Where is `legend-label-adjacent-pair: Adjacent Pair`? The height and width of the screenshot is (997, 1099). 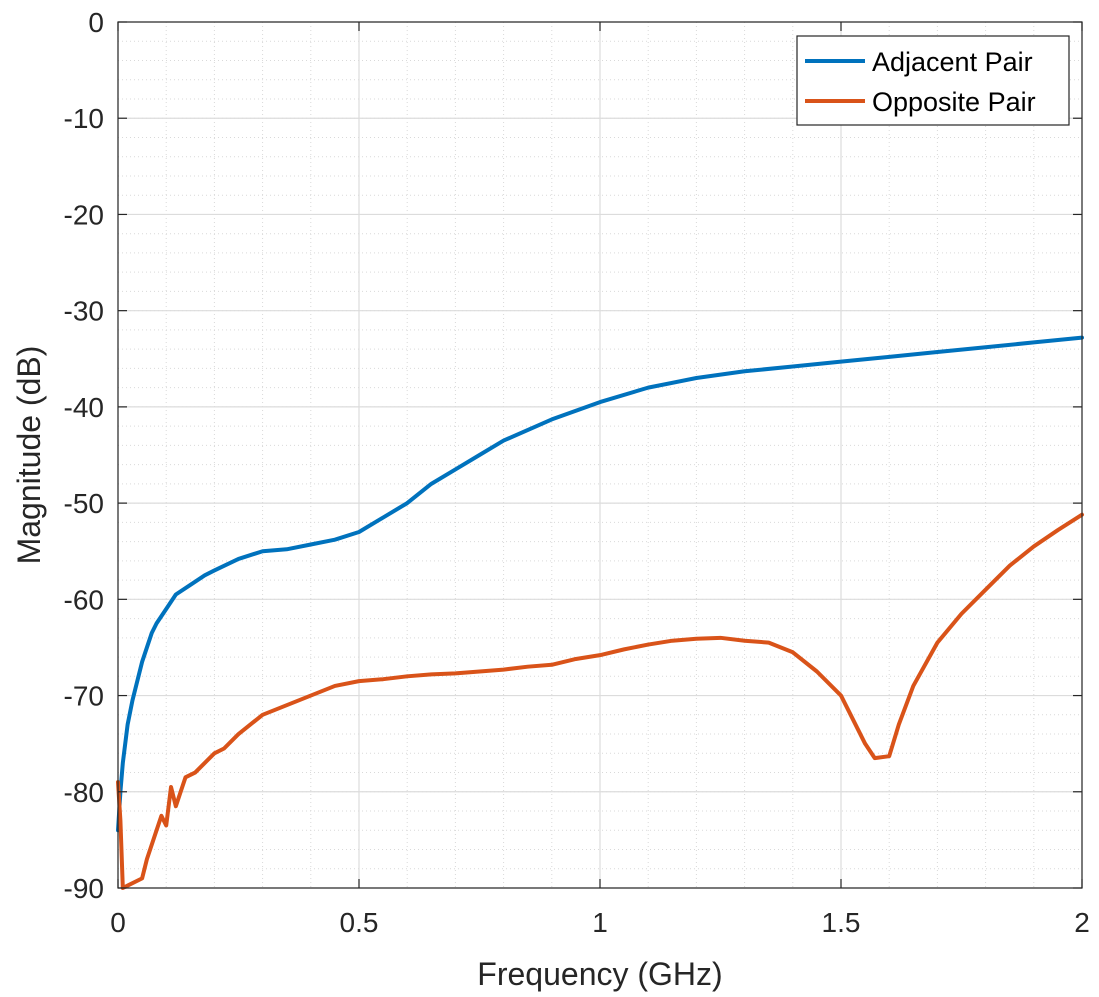
legend-label-adjacent-pair: Adjacent Pair is located at coordinates (952, 62).